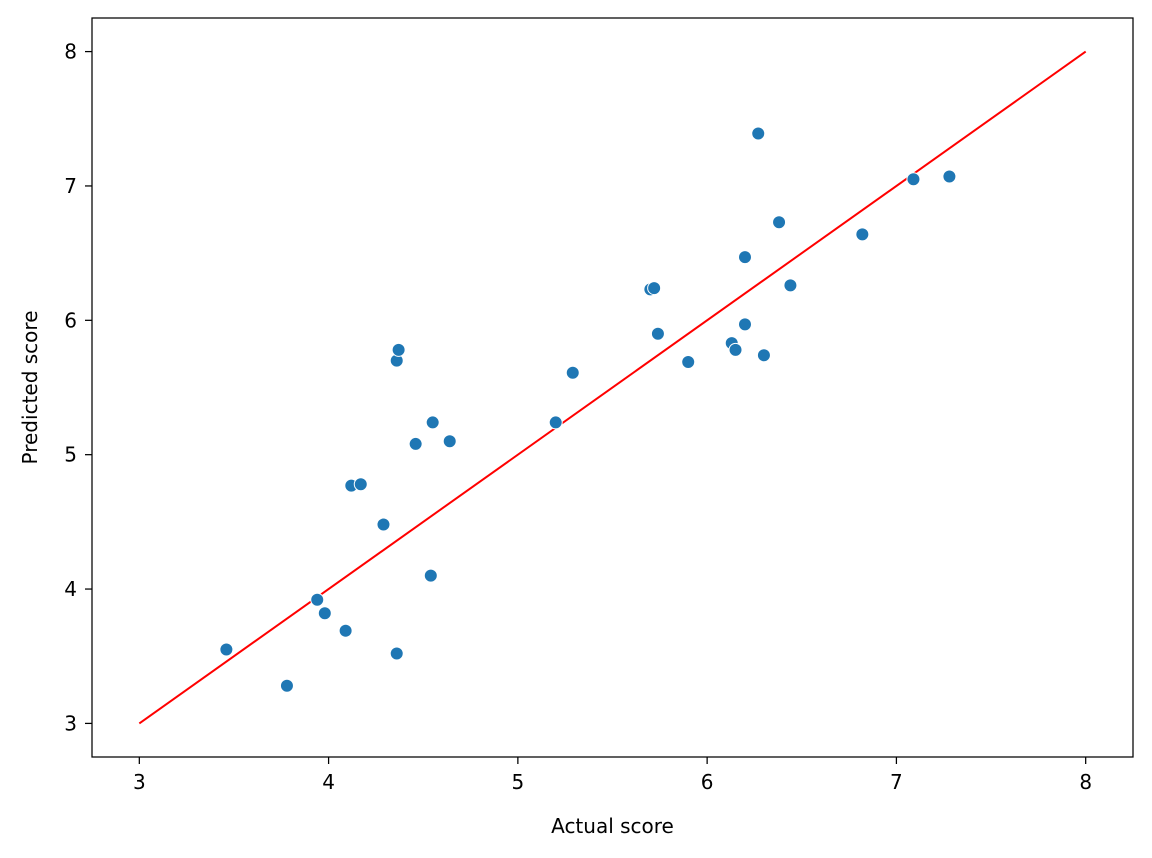  I want to click on y-tick-label: 4, so click(70, 589).